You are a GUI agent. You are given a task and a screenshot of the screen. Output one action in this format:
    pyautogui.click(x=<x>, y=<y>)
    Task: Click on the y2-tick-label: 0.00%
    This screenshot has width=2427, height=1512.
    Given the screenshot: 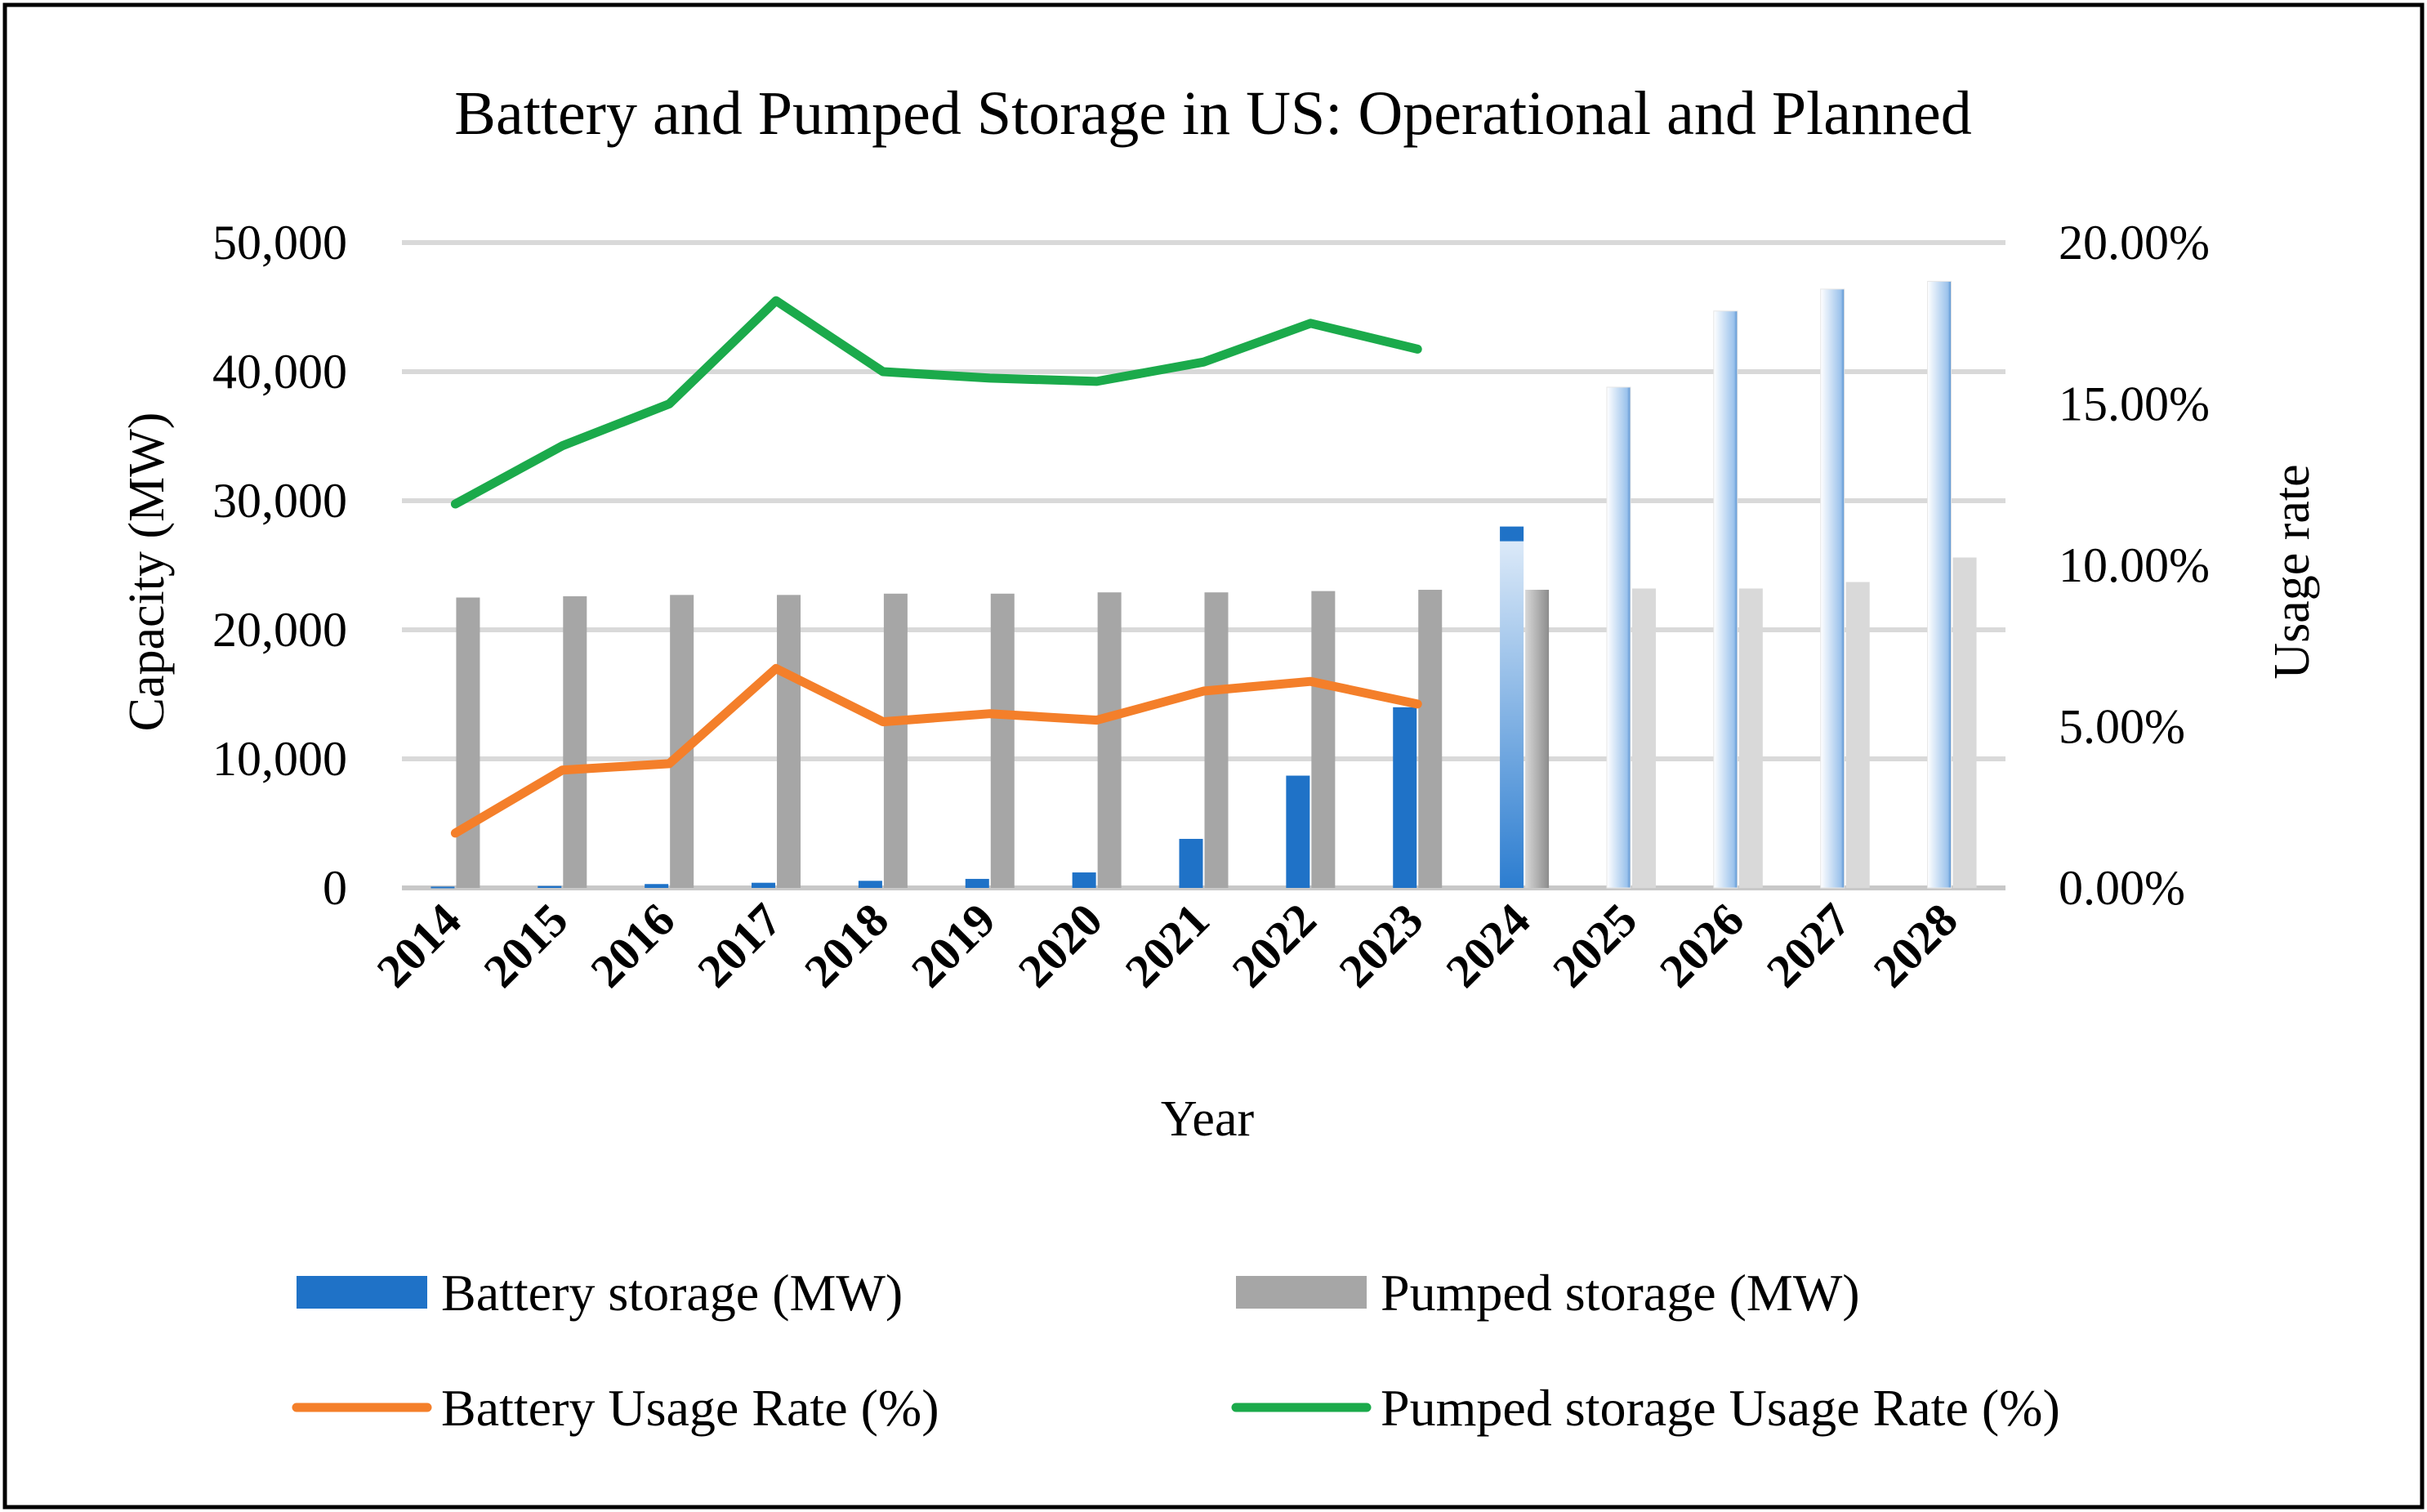 What is the action you would take?
    pyautogui.click(x=2122, y=888)
    